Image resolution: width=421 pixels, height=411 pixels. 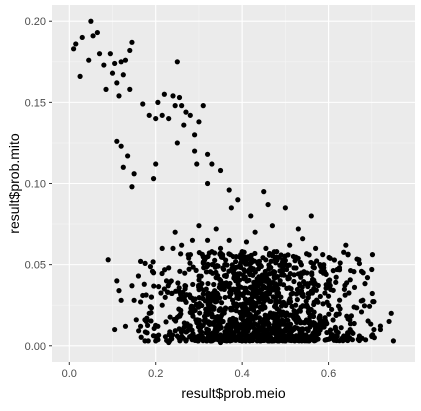 What do you see at coordinates (35, 22) in the screenshot?
I see `y-tick-label: 0.20` at bounding box center [35, 22].